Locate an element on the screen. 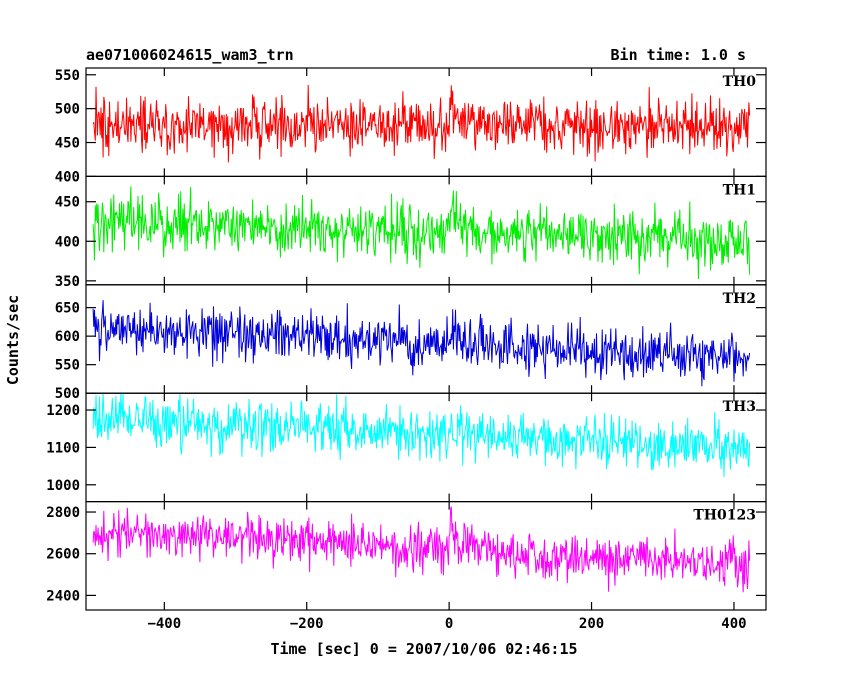 This screenshot has height=680, width=850. x-tick-label: −200 is located at coordinates (307, 624).